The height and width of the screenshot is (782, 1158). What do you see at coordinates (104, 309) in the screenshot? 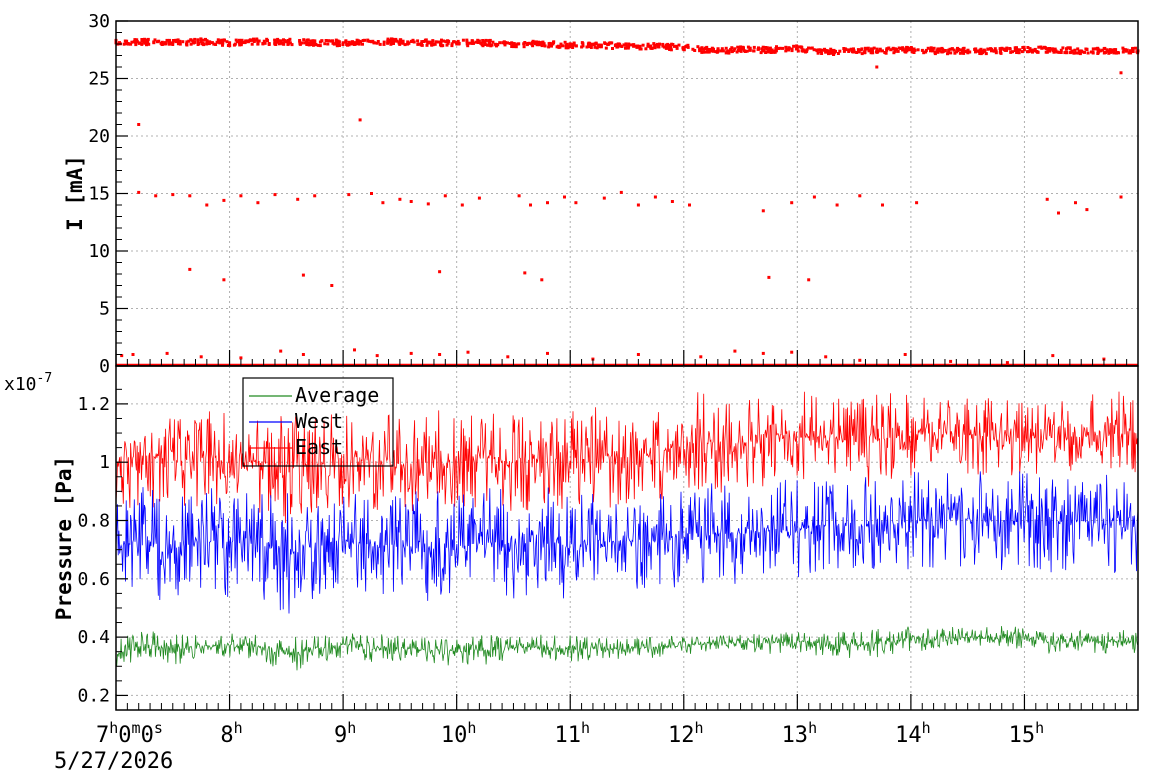
I see `current-y-tick-label: 5` at bounding box center [104, 309].